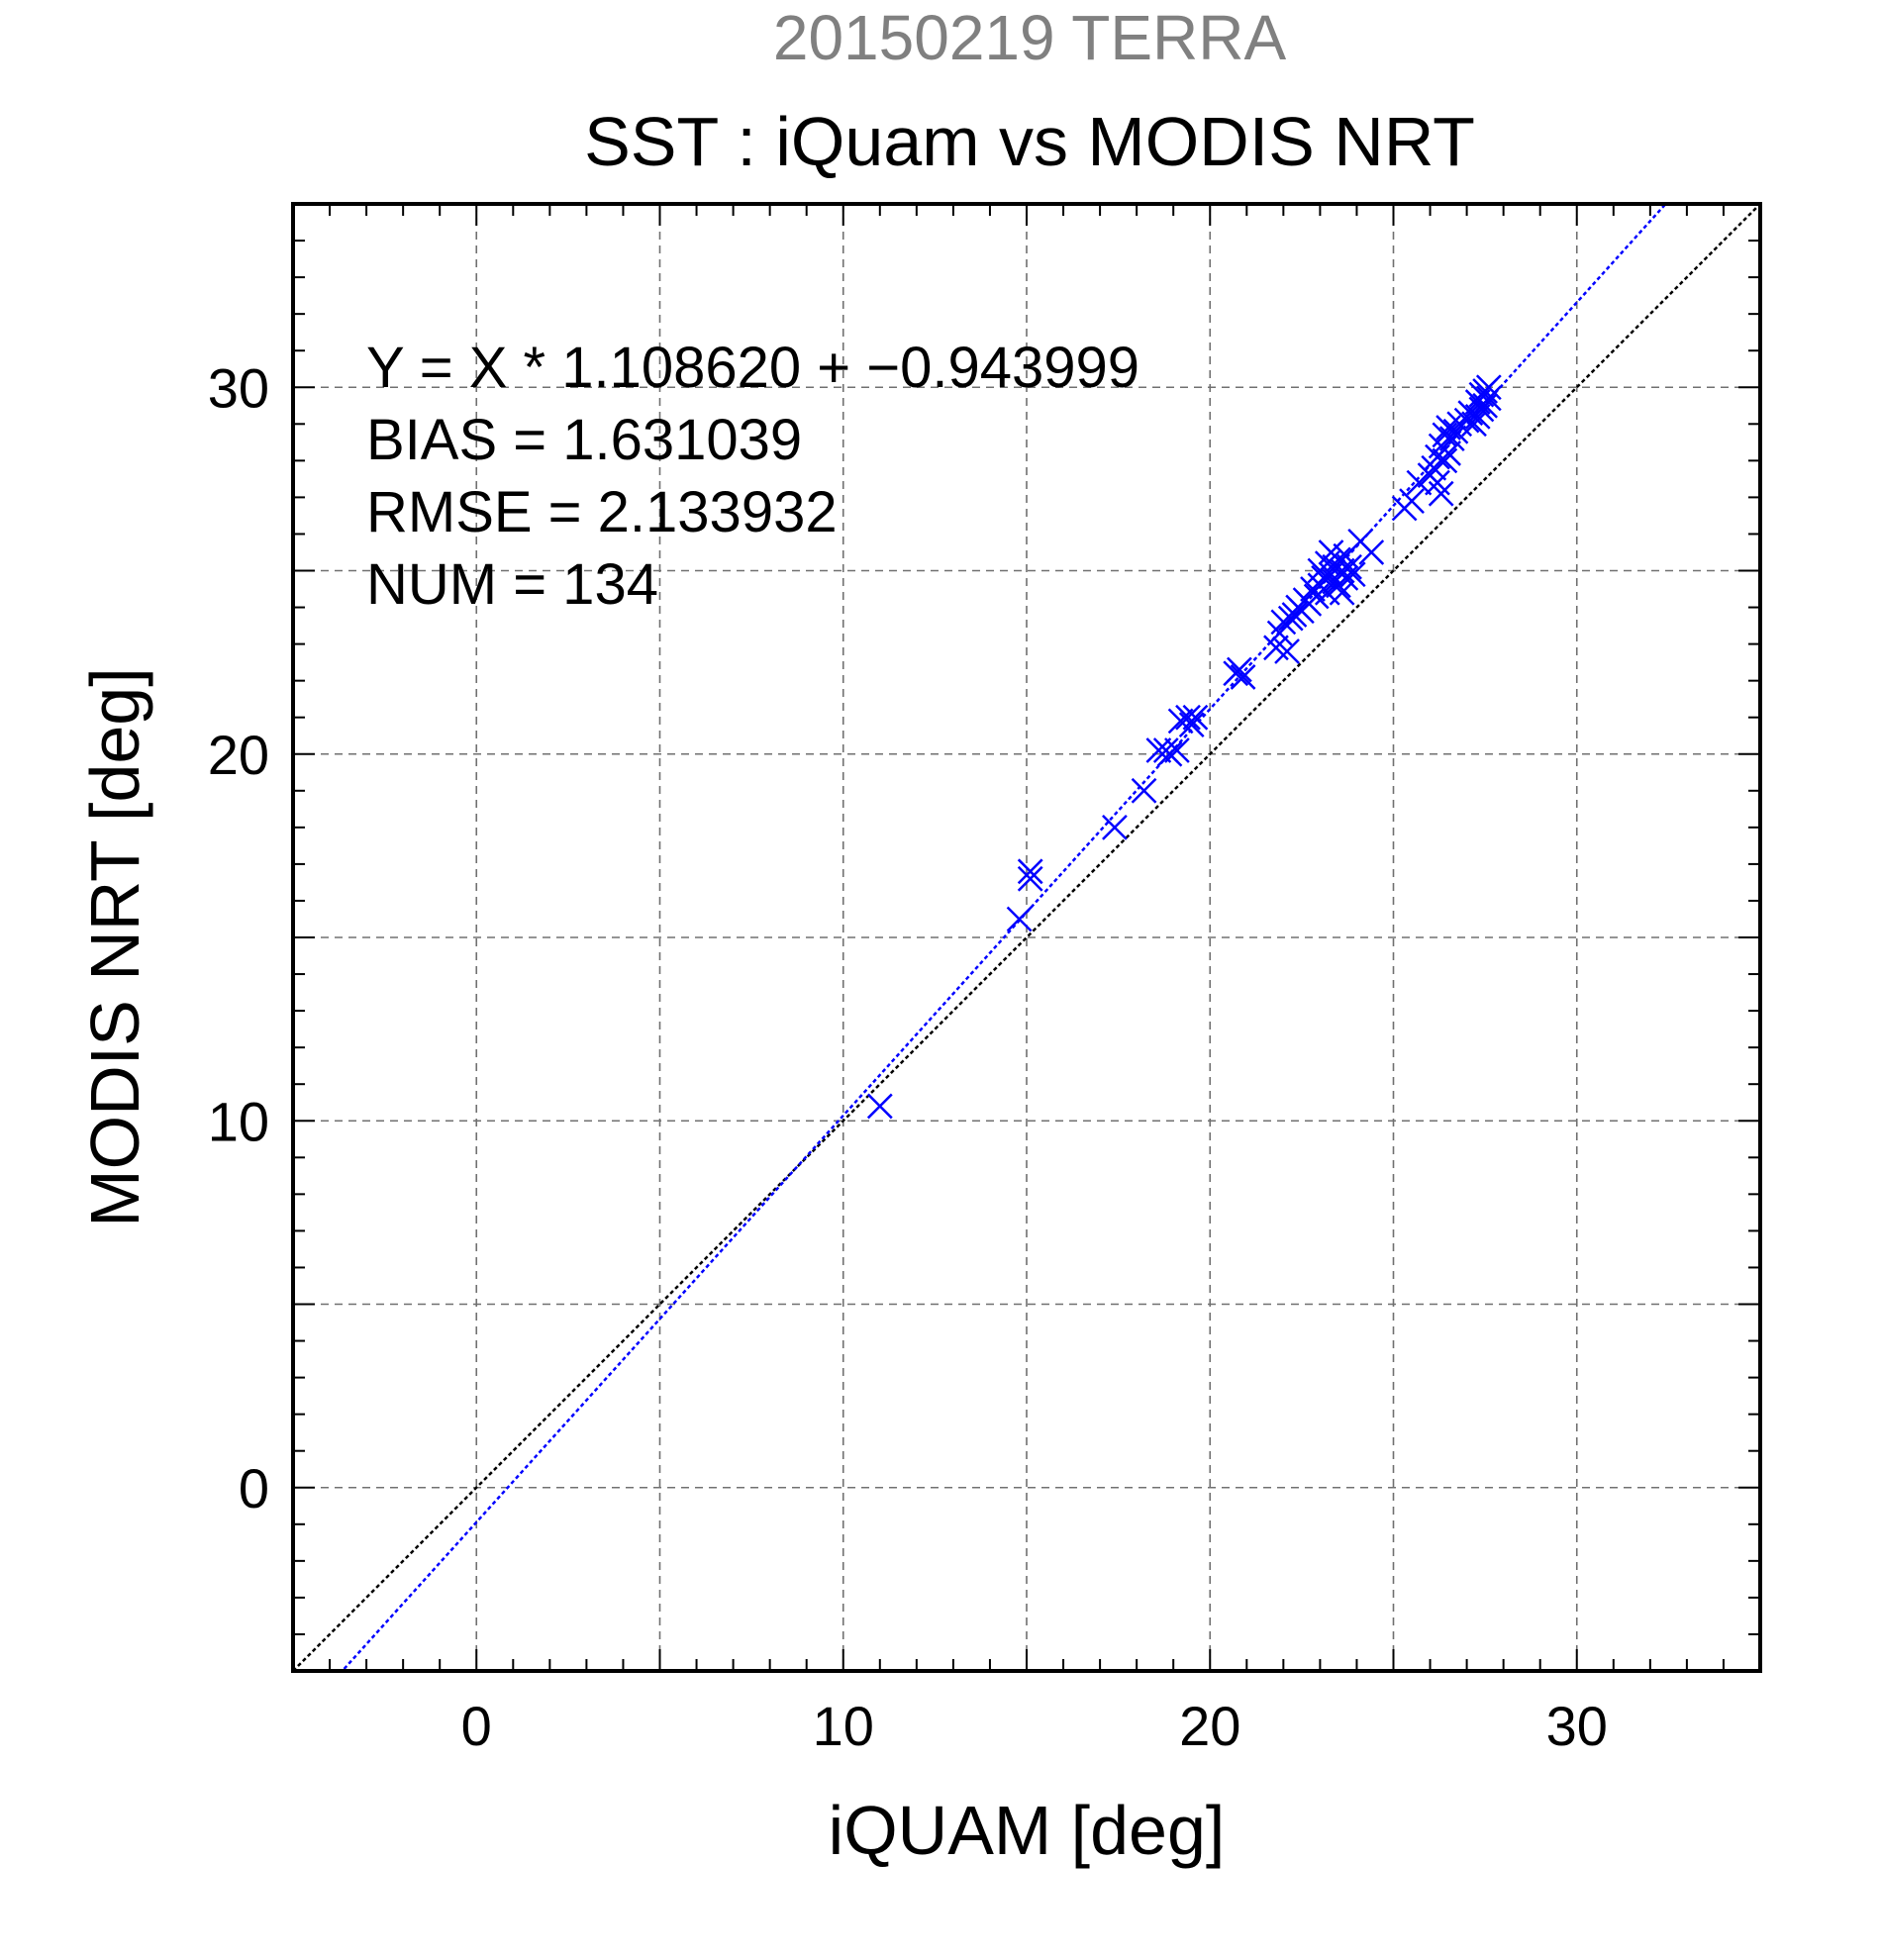 This screenshot has width=1881, height=1960. What do you see at coordinates (843, 1726) in the screenshot?
I see `x-tick-label: 10` at bounding box center [843, 1726].